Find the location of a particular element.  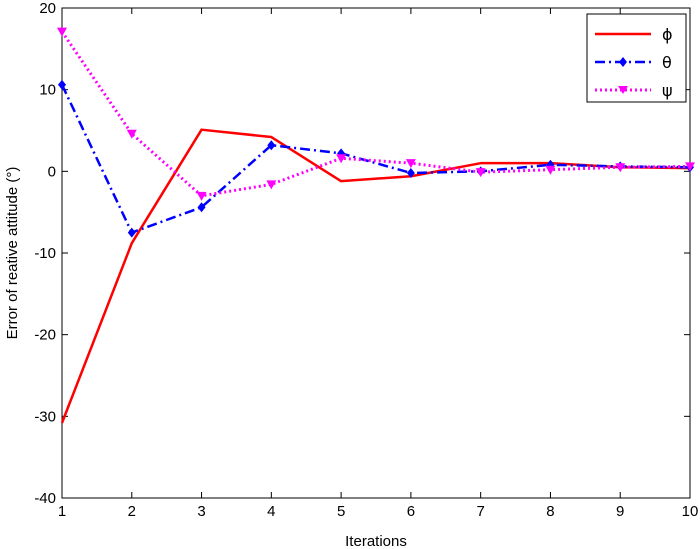

legend-box is located at coordinates (636, 58).